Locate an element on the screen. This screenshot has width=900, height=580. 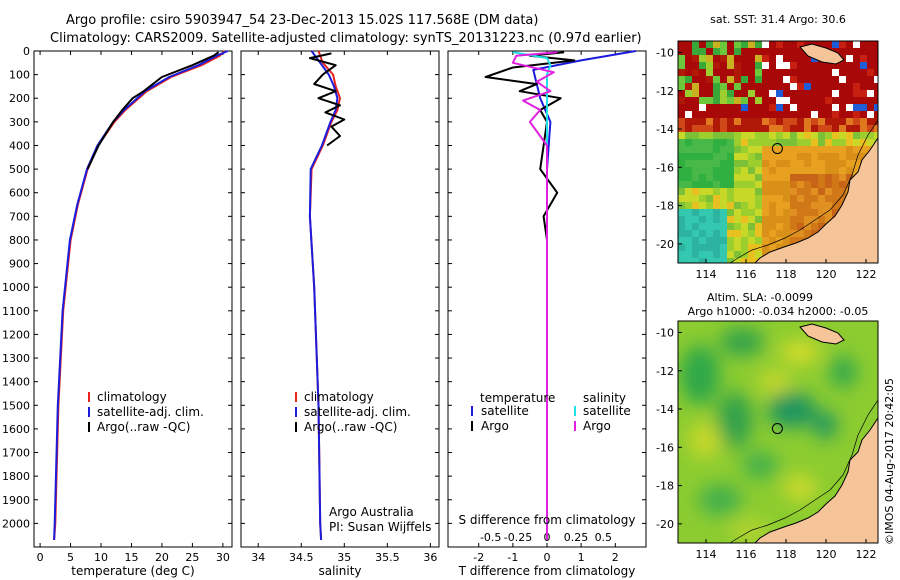
x-tick-label: 20 is located at coordinates (162, 557).